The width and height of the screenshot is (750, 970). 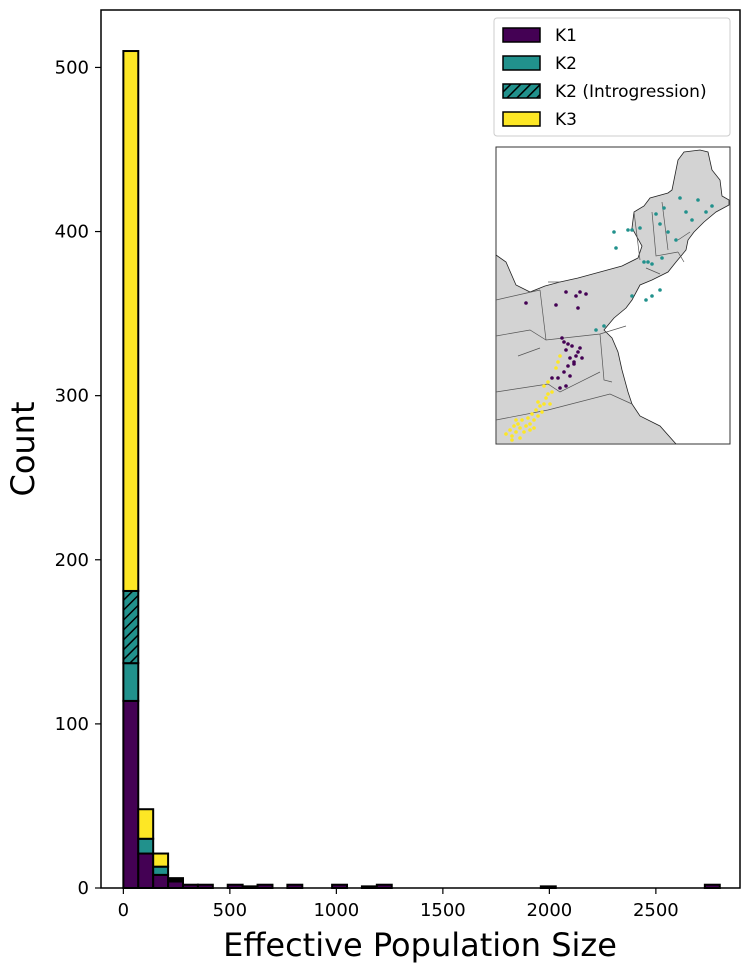 What do you see at coordinates (83, 888) in the screenshot?
I see `y-tick-label: 0` at bounding box center [83, 888].